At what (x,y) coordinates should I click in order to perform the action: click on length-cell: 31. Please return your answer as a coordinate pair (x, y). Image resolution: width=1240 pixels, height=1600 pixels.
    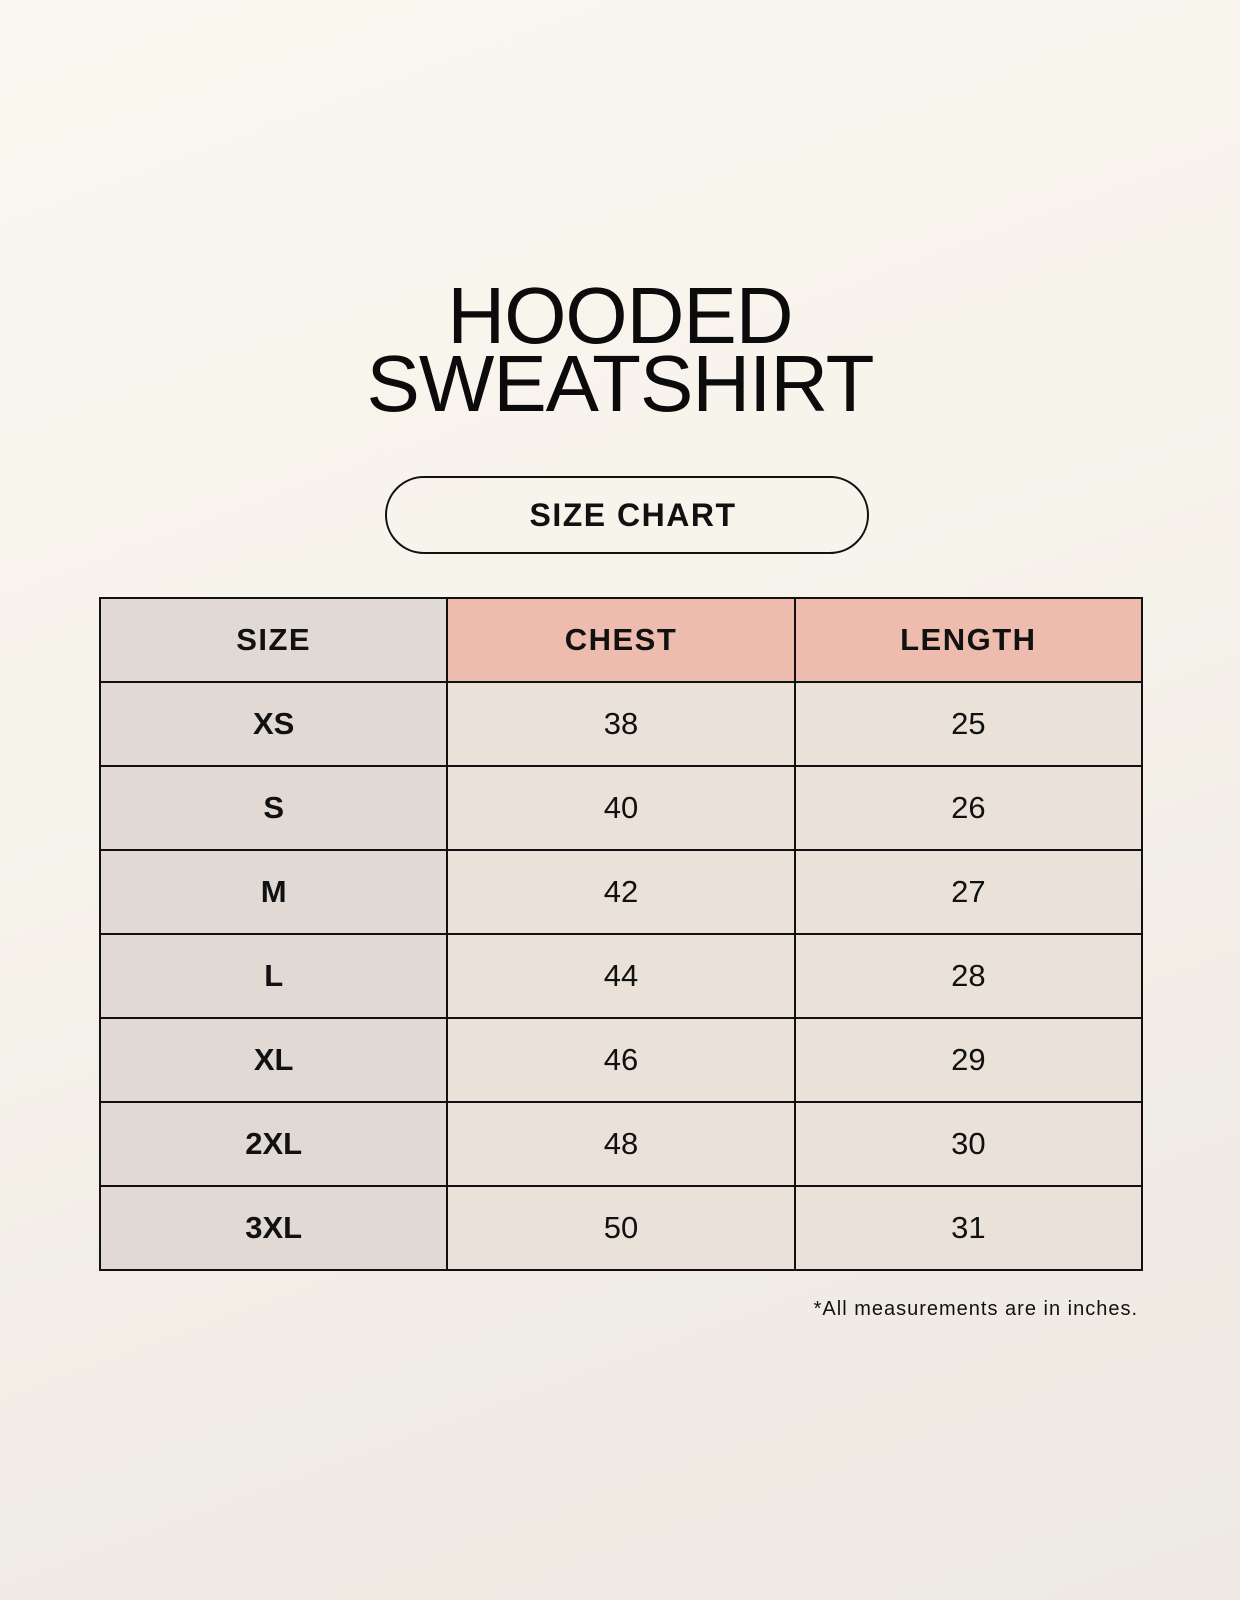
    Looking at the image, I should click on (968, 1228).